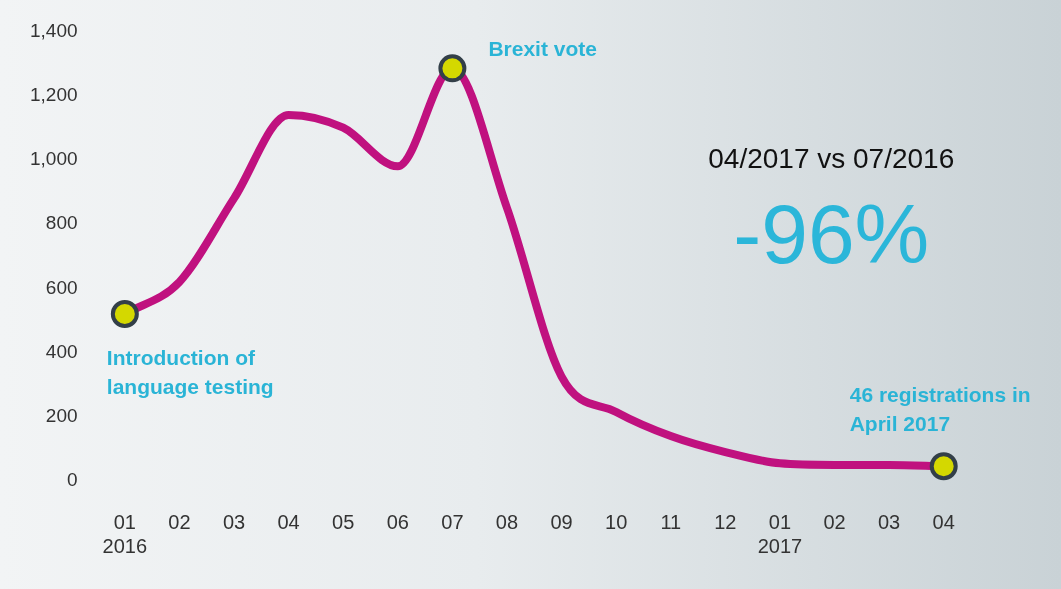  I want to click on x-tick-label: 08, so click(507, 521).